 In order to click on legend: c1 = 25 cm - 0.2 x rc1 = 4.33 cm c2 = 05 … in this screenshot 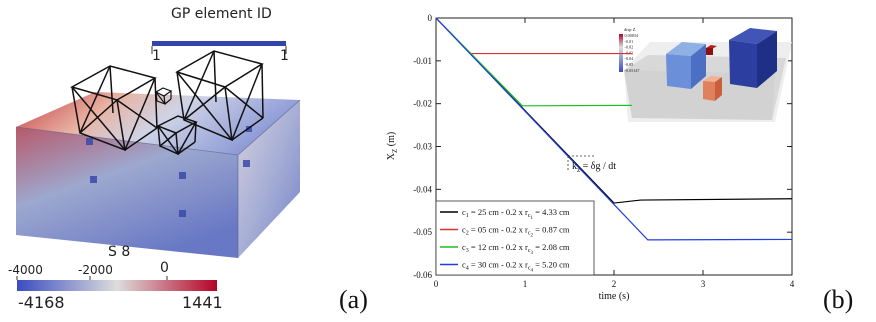, I will do `click(515, 238)`.